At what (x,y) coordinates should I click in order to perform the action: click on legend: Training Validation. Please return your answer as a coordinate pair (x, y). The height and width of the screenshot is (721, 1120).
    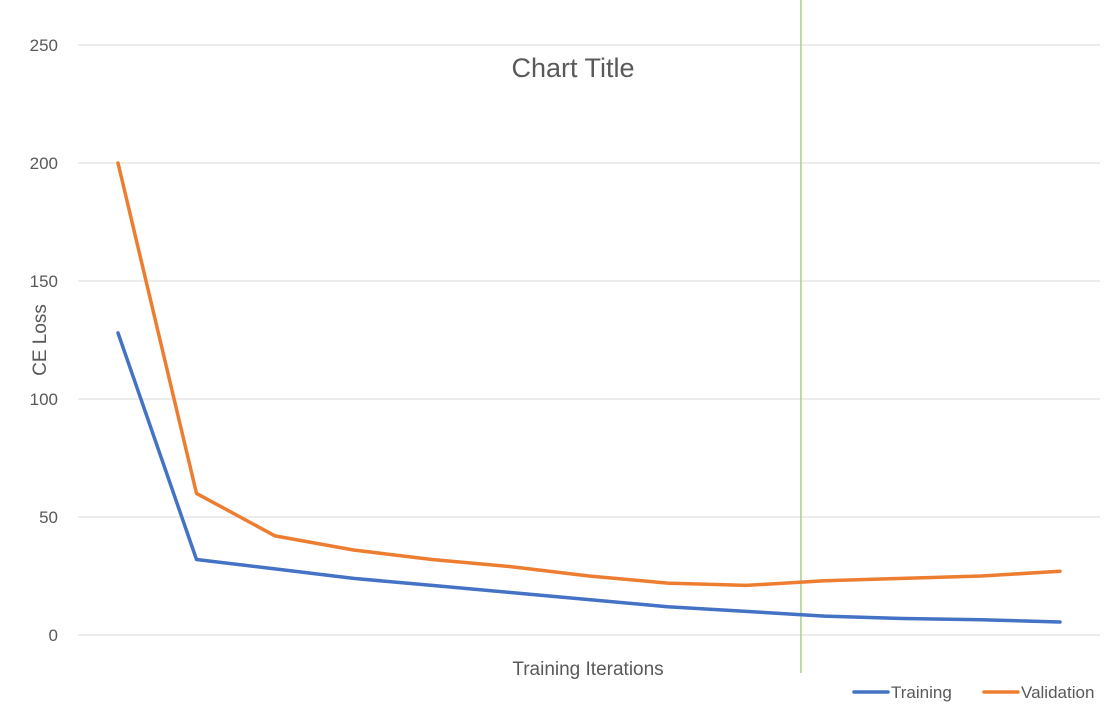
    Looking at the image, I should click on (973, 692).